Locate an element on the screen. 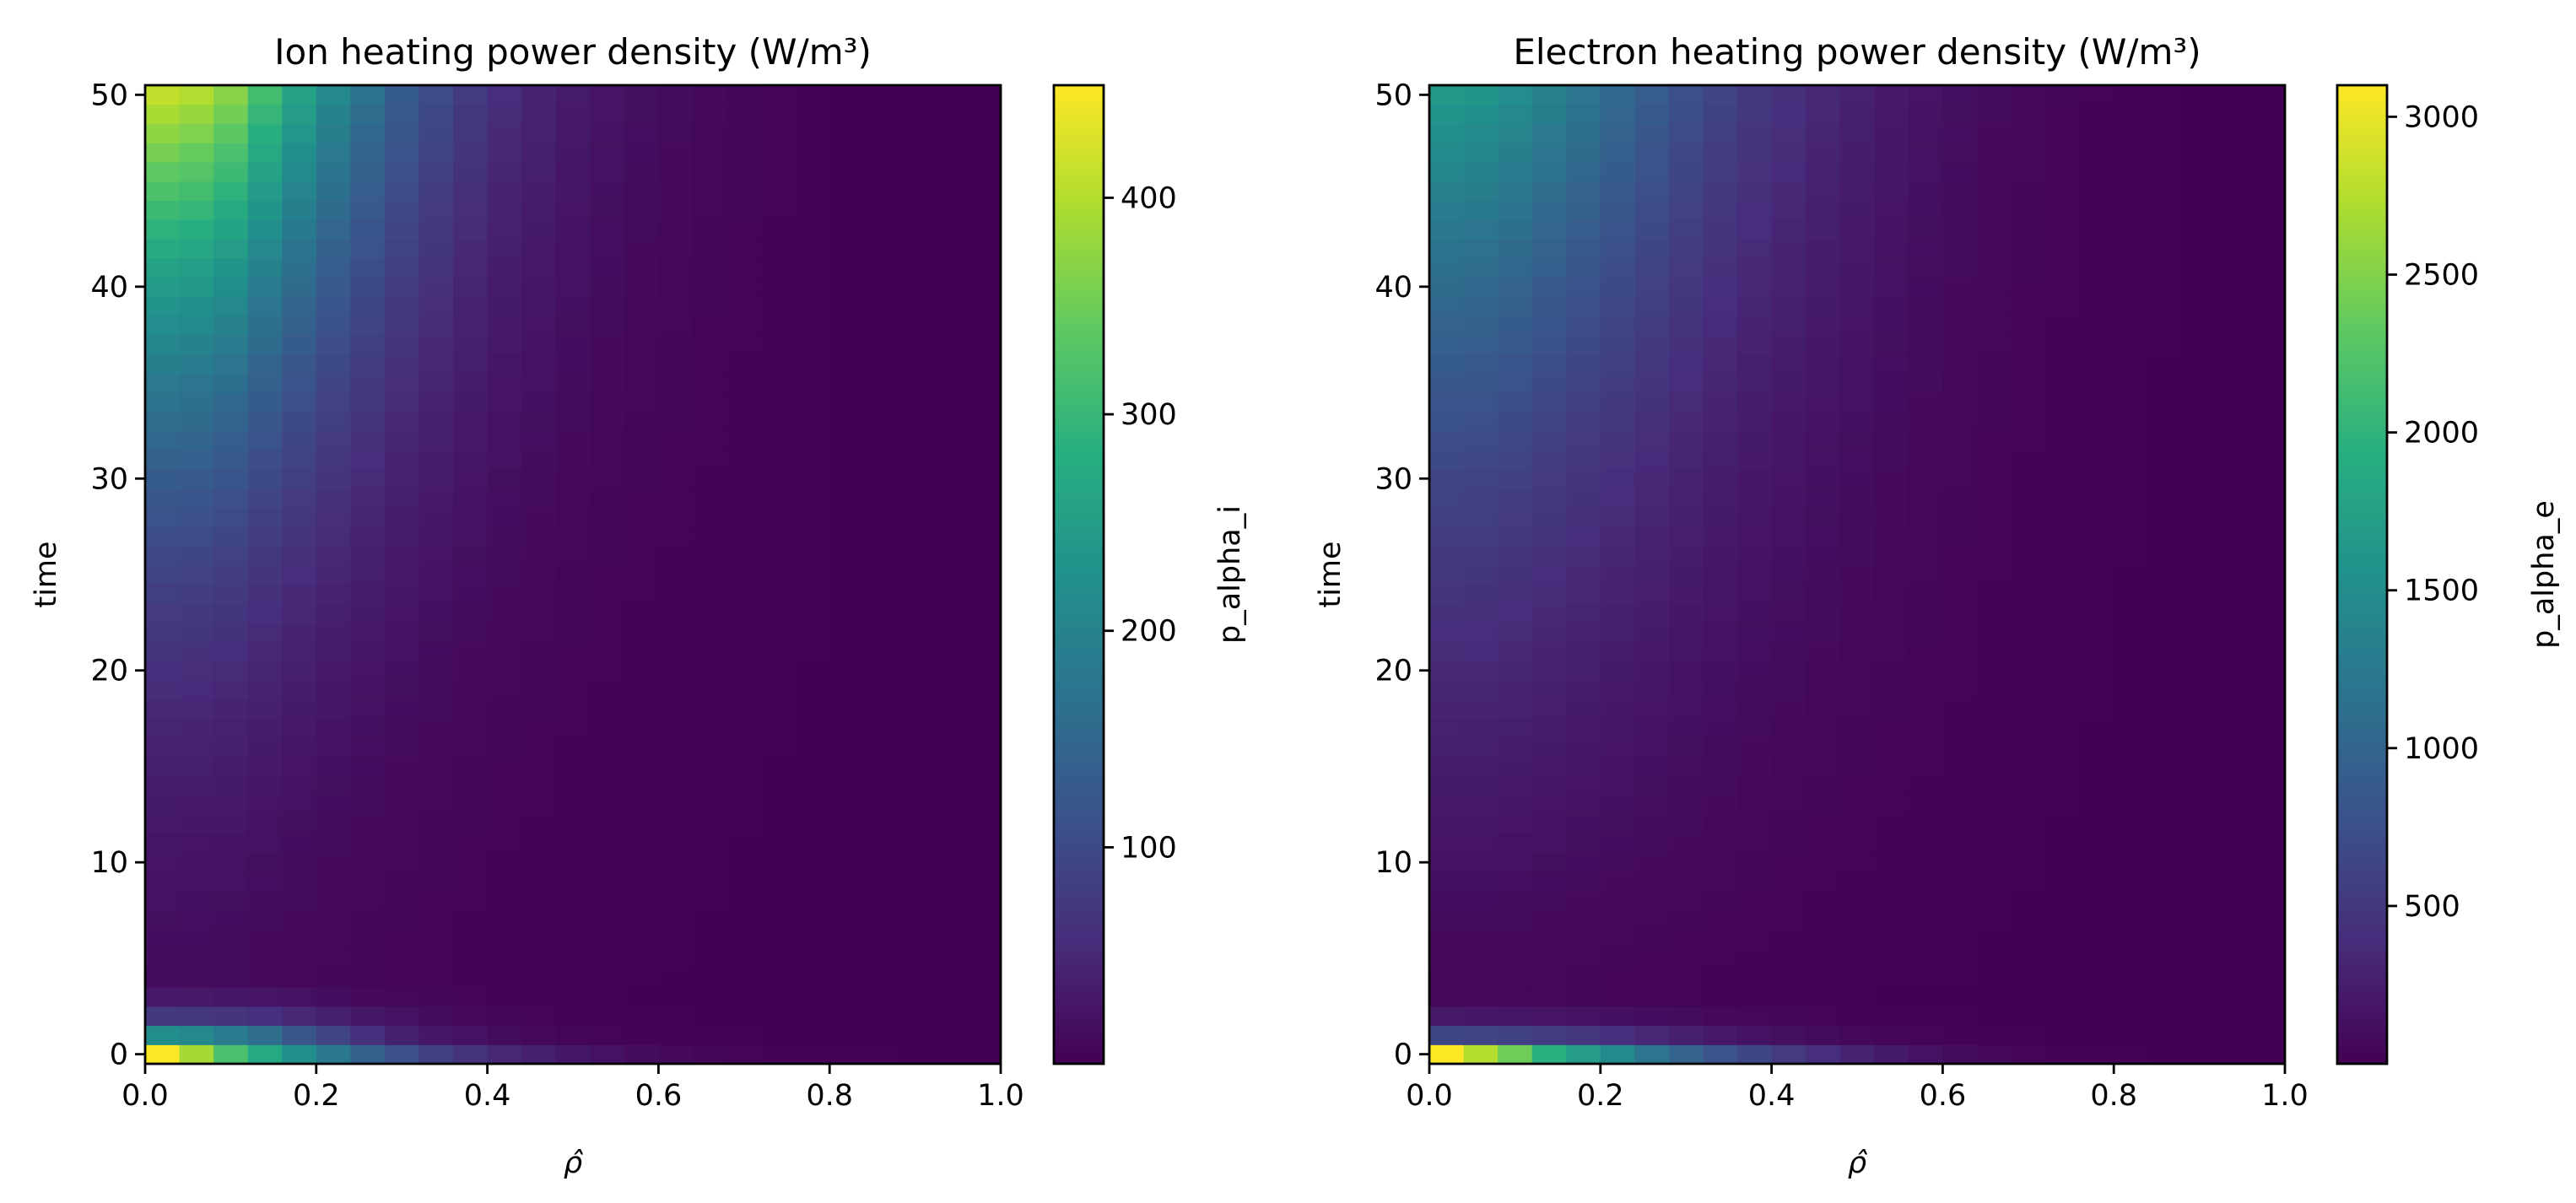  y-tick-label: 40 is located at coordinates (109, 288).